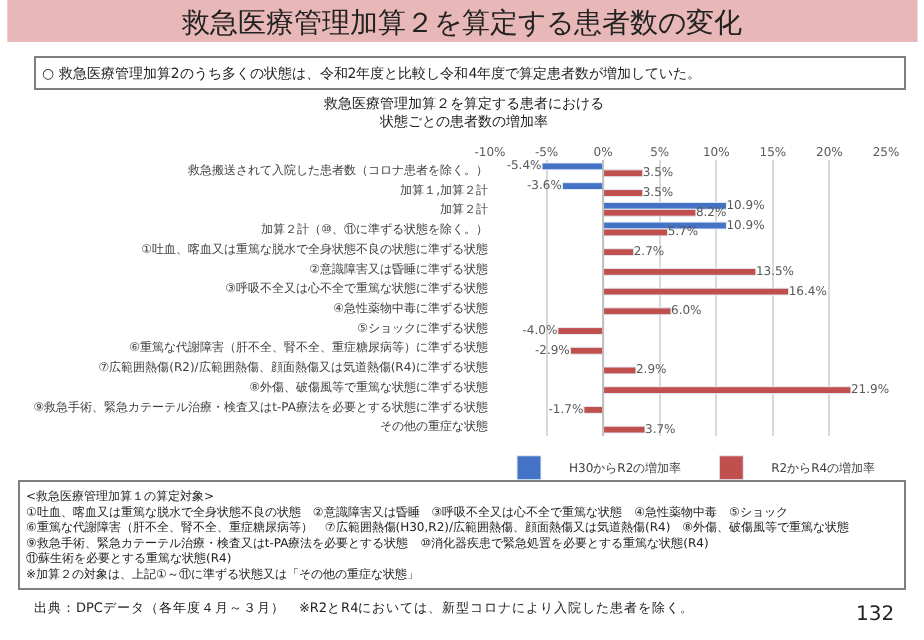 The width and height of the screenshot is (924, 640). What do you see at coordinates (461, 23) in the screenshot?
I see `chart-title: 救急医療管理加算２を算定する患者数の変化` at bounding box center [461, 23].